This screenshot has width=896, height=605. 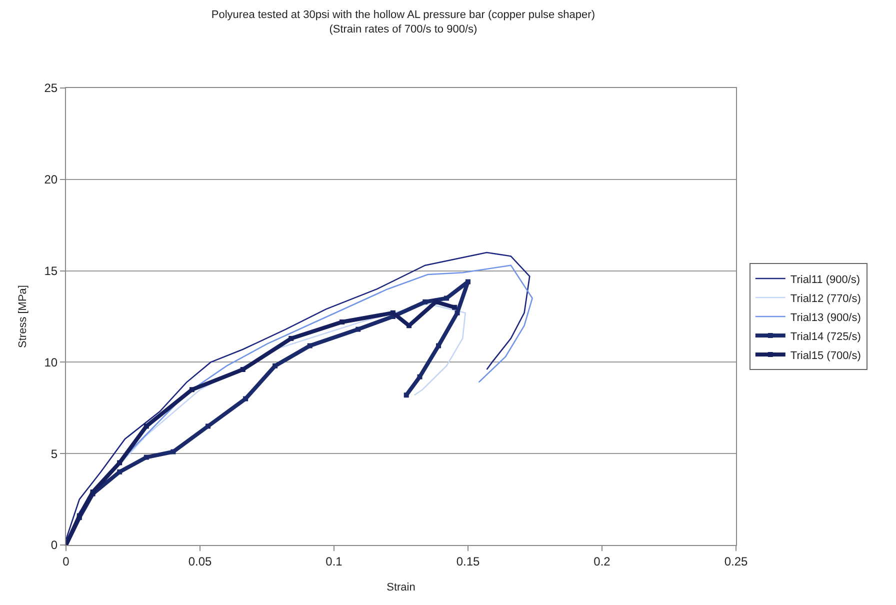 I want to click on legend-label: Trial14 (725/s), so click(x=825, y=336).